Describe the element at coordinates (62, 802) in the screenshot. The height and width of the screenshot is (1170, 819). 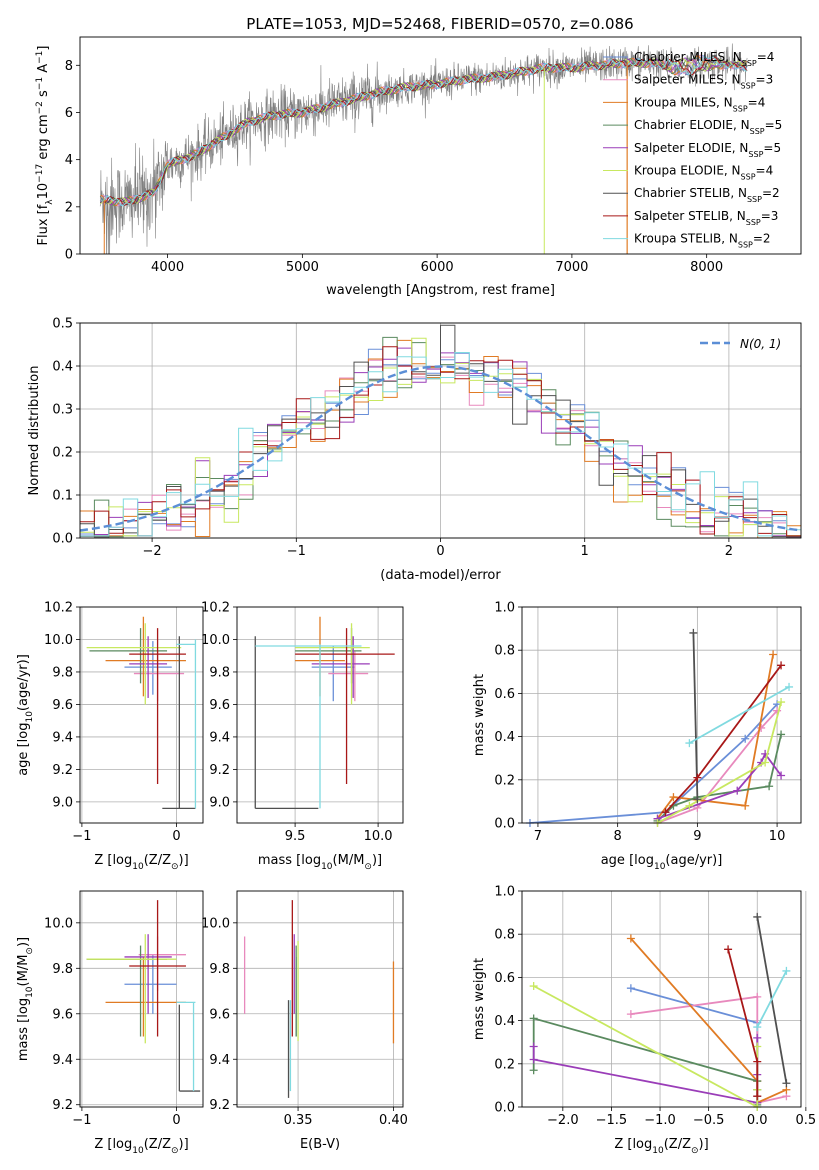
I see `y-tick-label: 9.0` at that location.